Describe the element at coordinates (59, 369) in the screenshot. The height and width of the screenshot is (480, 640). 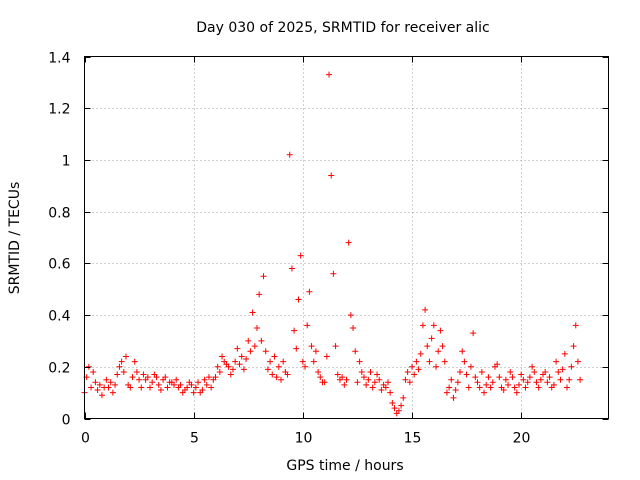
I see `y-tick-label: 0.2` at that location.